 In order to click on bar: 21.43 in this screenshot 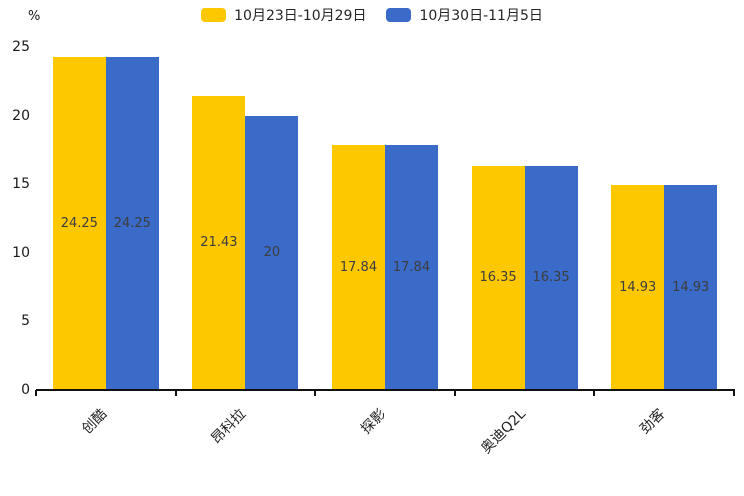, I will do `click(219, 242)`.